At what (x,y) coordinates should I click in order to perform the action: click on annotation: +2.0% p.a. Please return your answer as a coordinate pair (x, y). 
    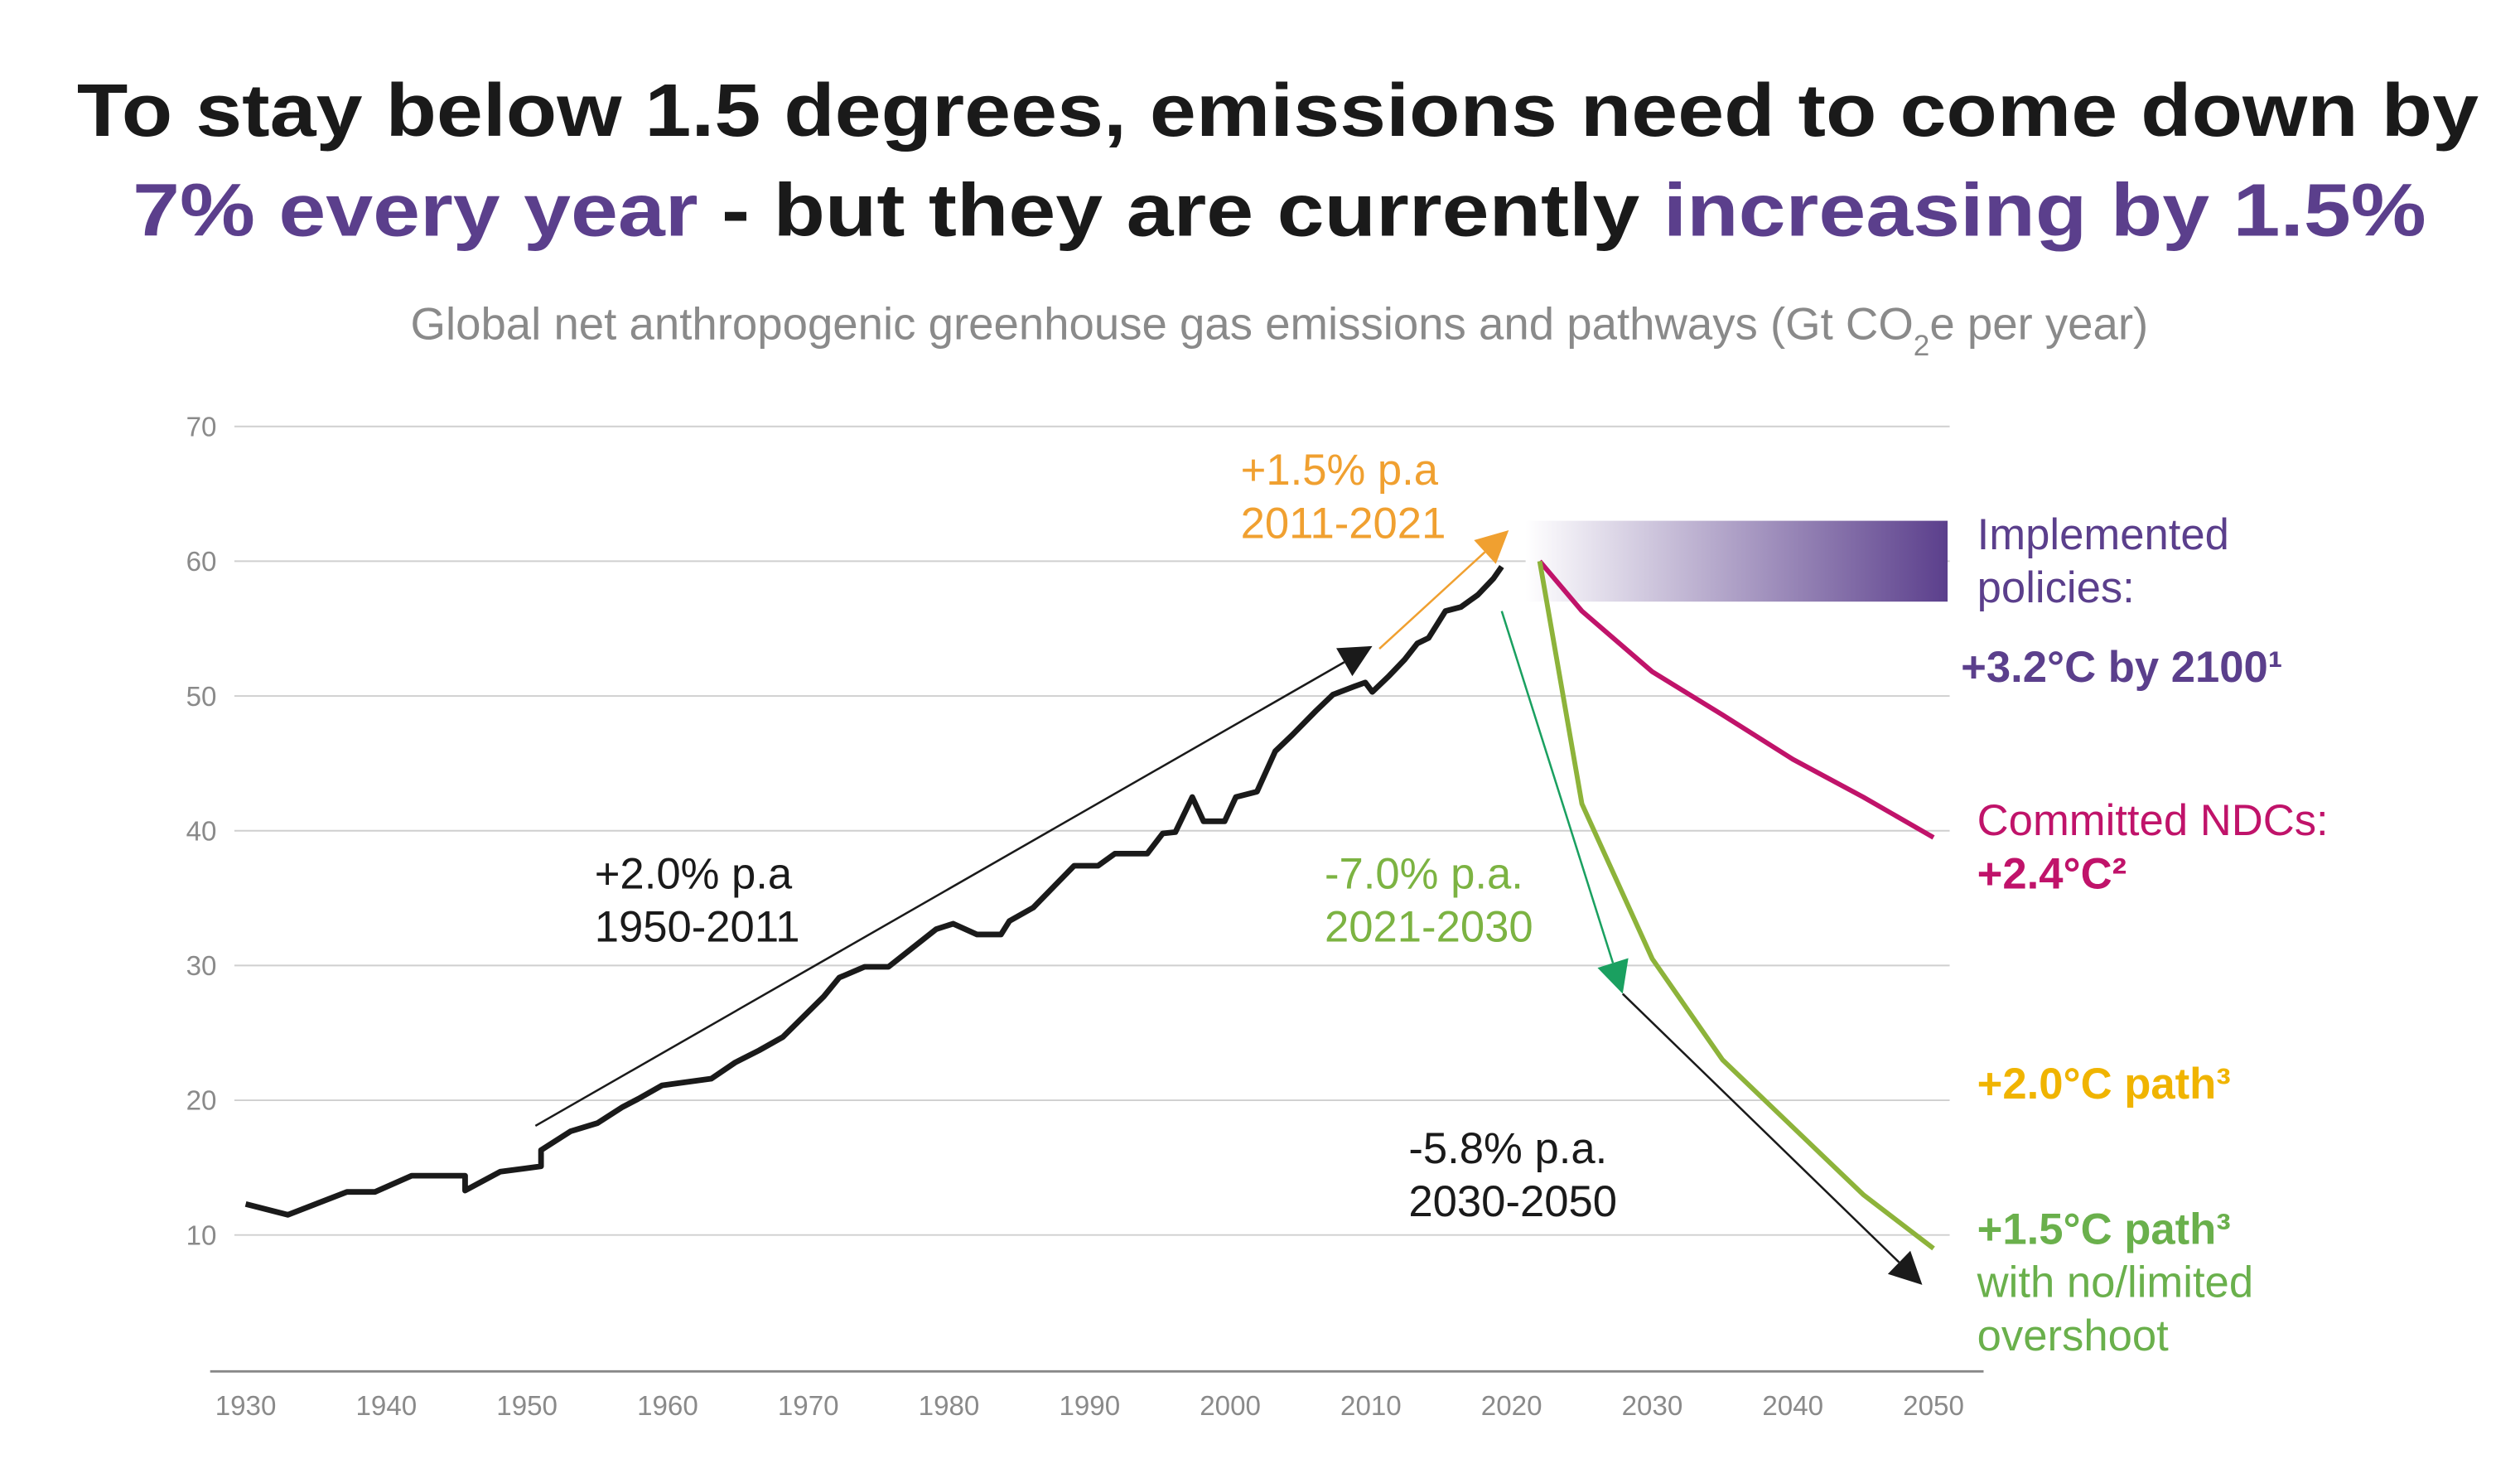
    Looking at the image, I should click on (694, 873).